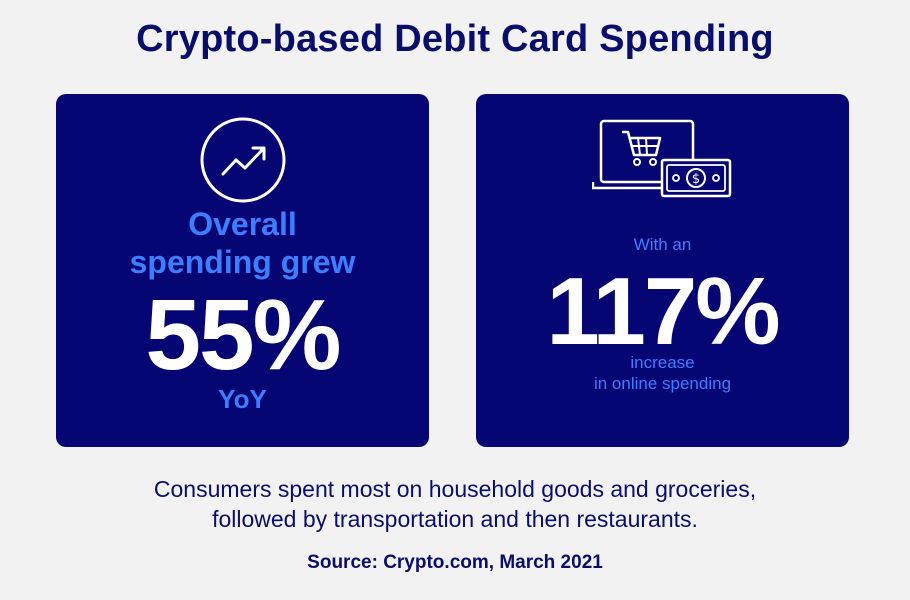 The width and height of the screenshot is (910, 600). I want to click on with-an-label: With an, so click(662, 244).